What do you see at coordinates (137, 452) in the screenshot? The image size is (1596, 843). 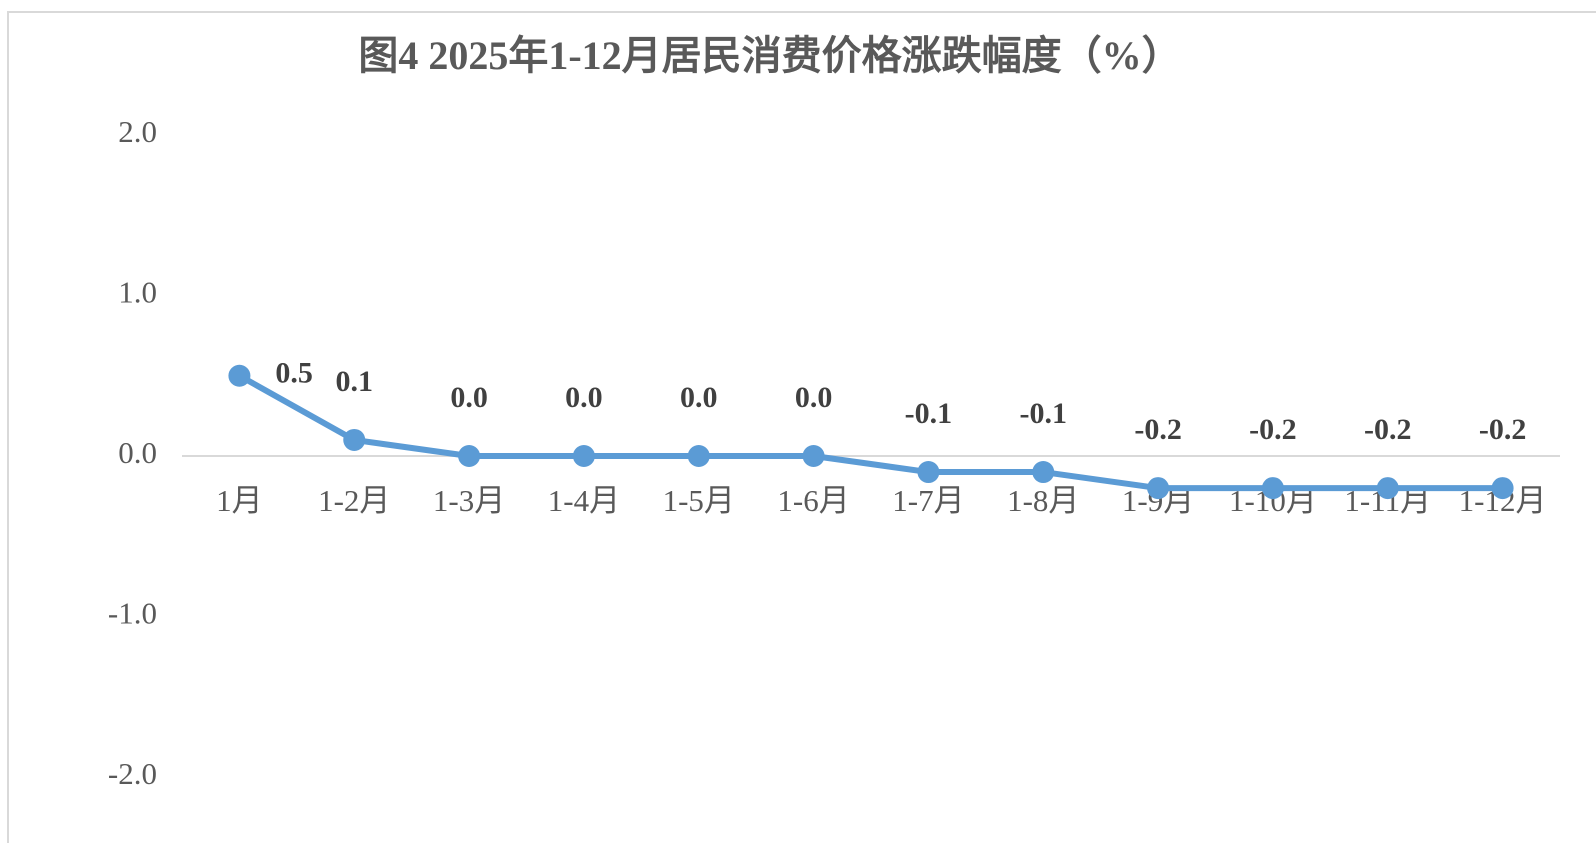 I see `y-tick-label: 0.0` at bounding box center [137, 452].